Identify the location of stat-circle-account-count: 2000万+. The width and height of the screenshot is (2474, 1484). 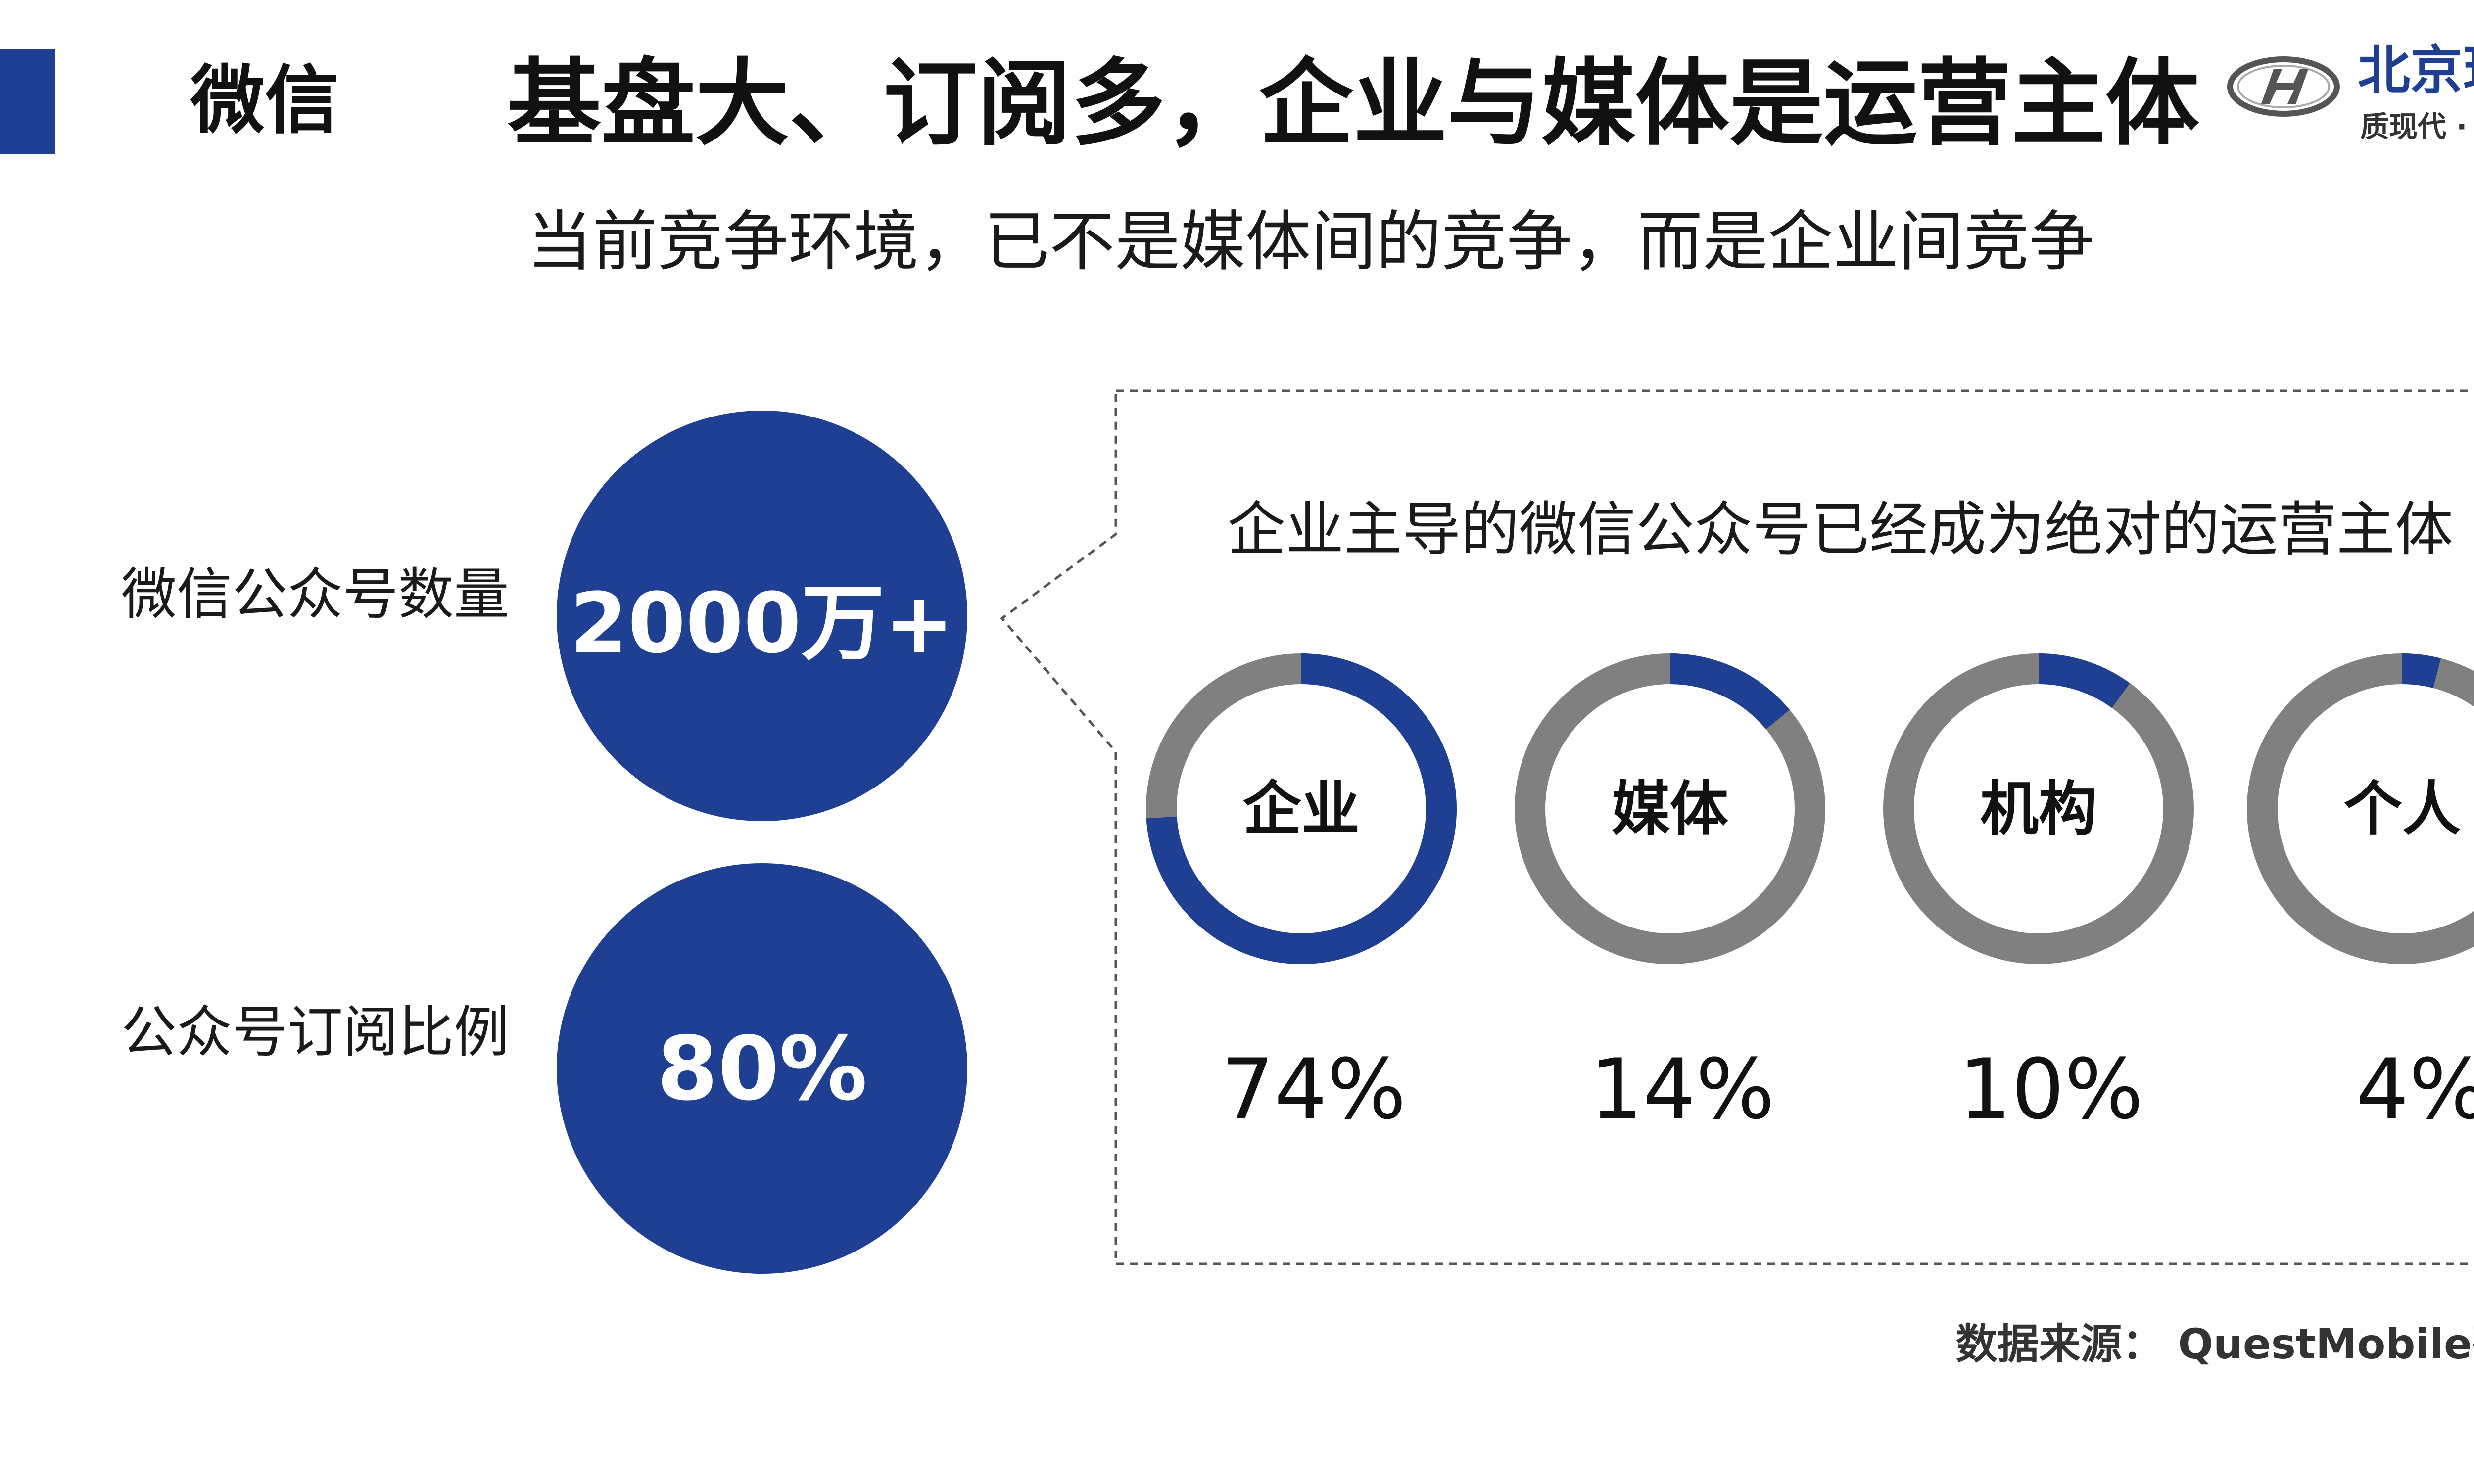
(762, 616).